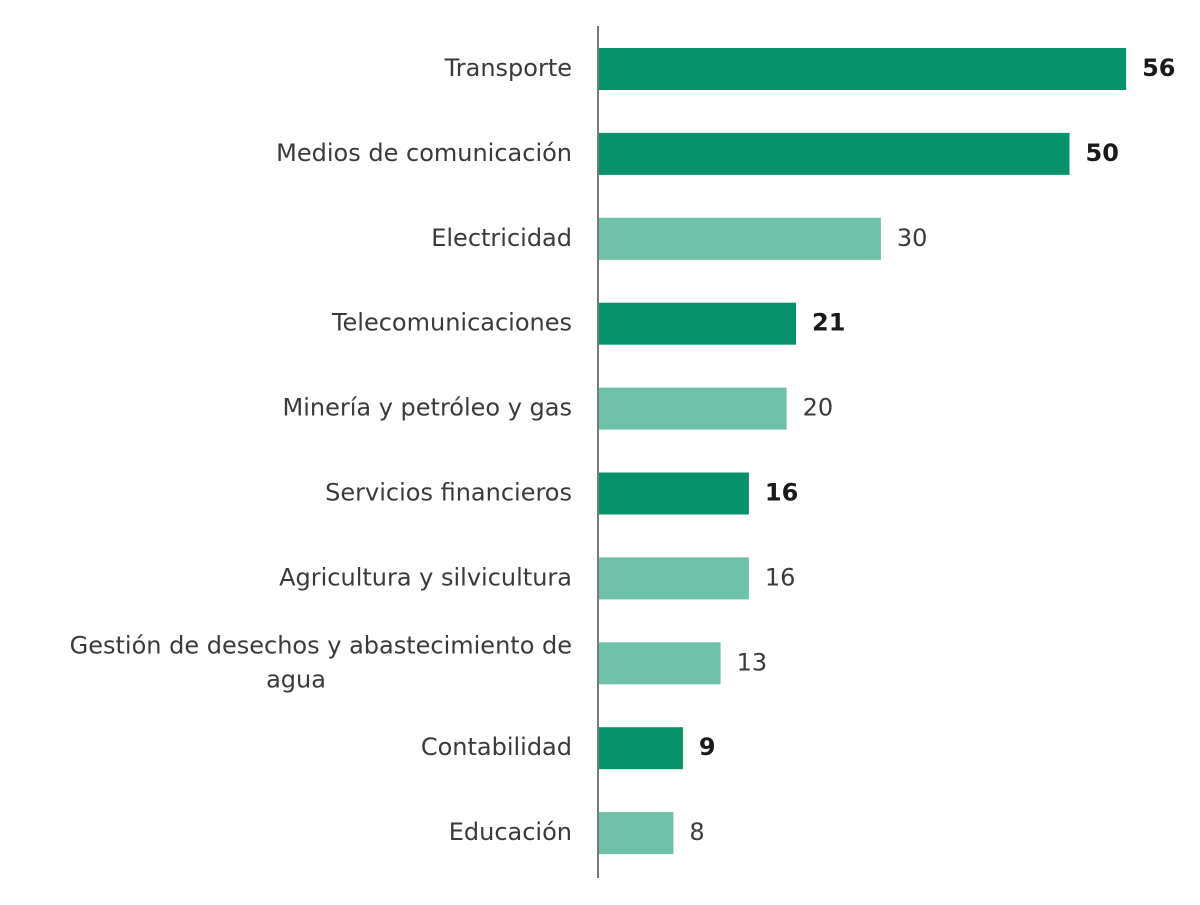 This screenshot has width=1200, height=905. Describe the element at coordinates (427, 408) in the screenshot. I see `category-label: Minería y petróleo y gas` at that location.